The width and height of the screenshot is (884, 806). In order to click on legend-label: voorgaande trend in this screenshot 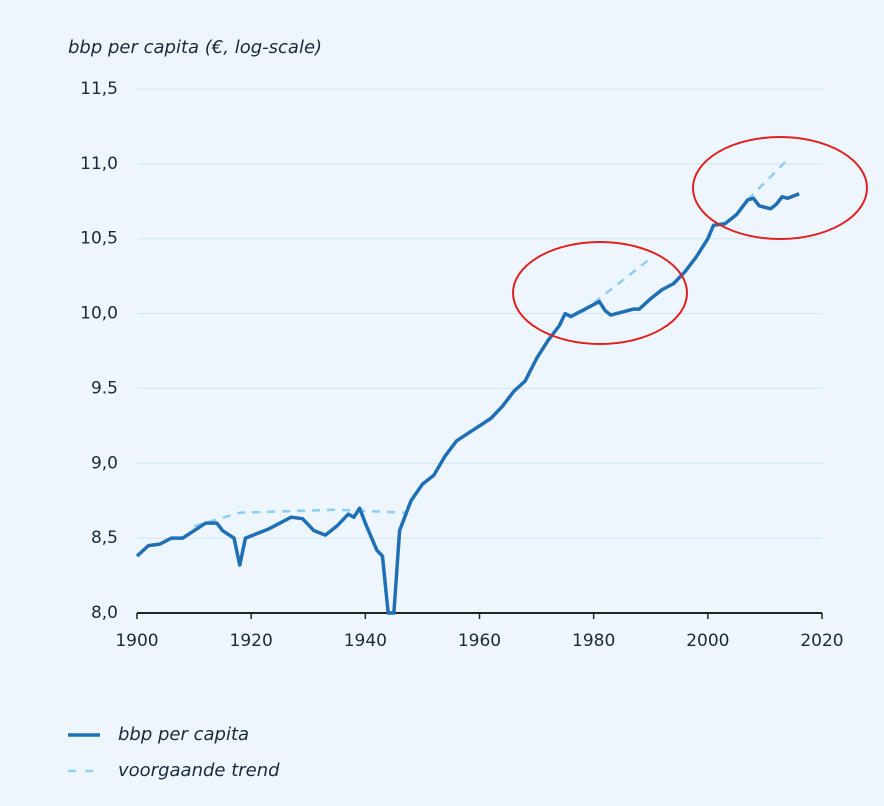, I will do `click(199, 770)`.